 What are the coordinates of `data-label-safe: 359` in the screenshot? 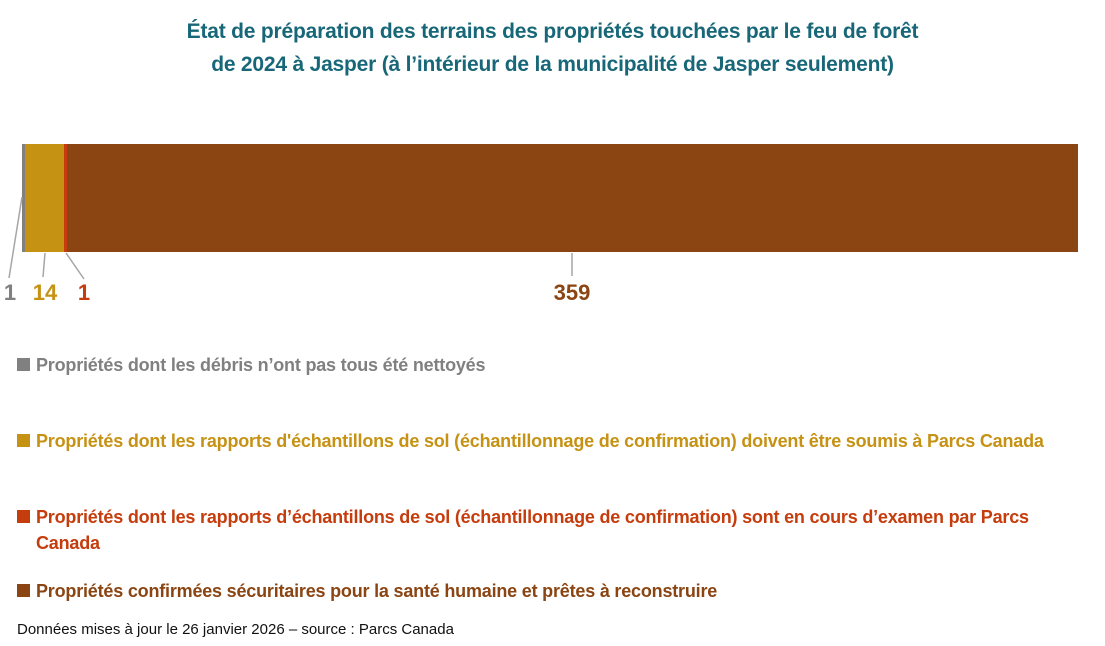 It's located at (572, 292).